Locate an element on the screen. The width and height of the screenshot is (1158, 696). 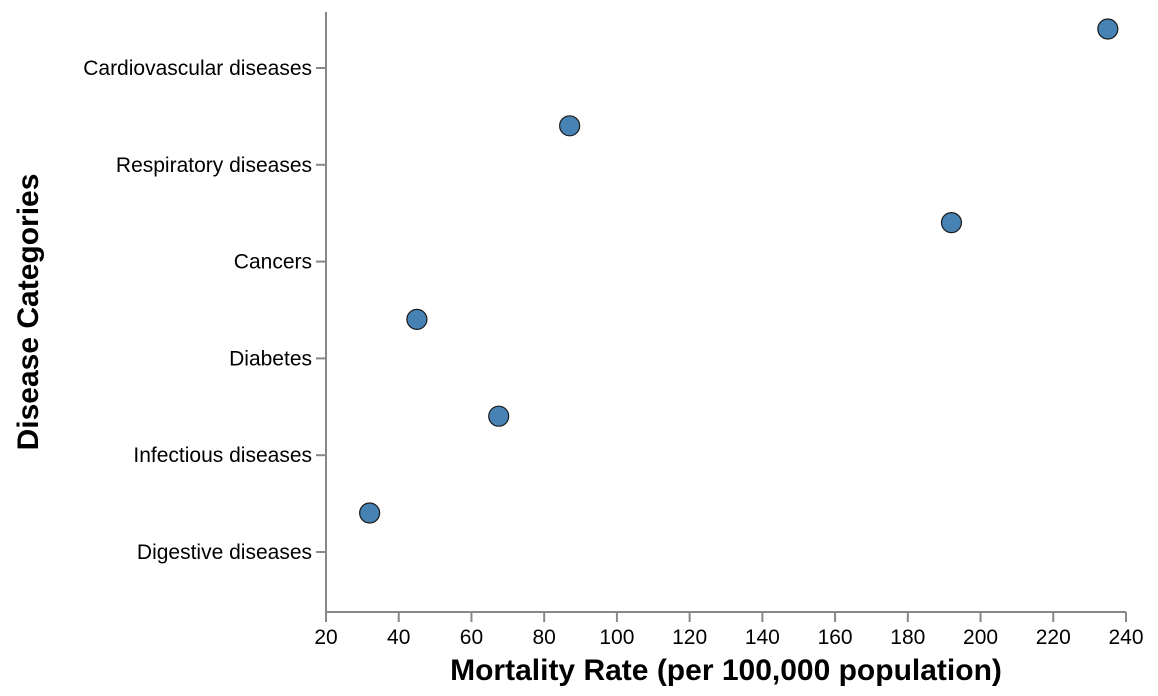
y-axis-title: Disease Categories is located at coordinates (28, 312).